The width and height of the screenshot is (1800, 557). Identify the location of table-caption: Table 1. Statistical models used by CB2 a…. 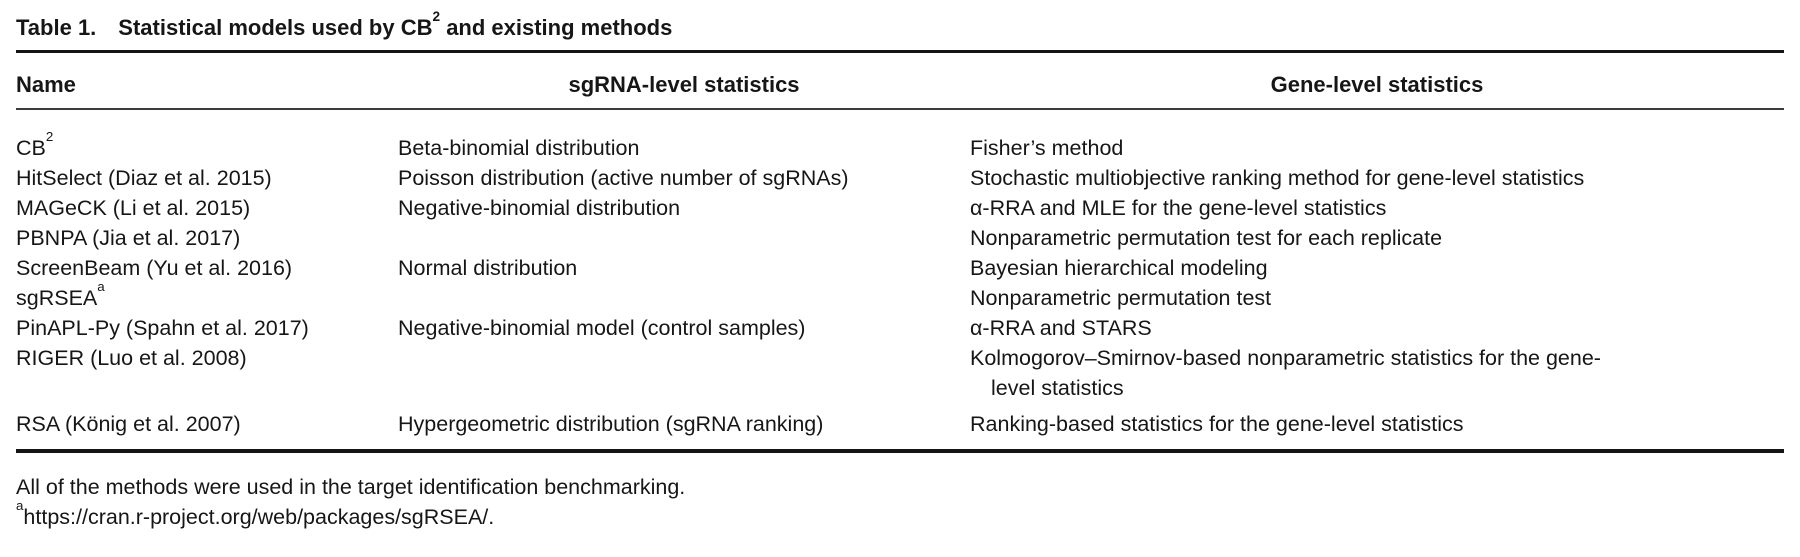
(900, 21).